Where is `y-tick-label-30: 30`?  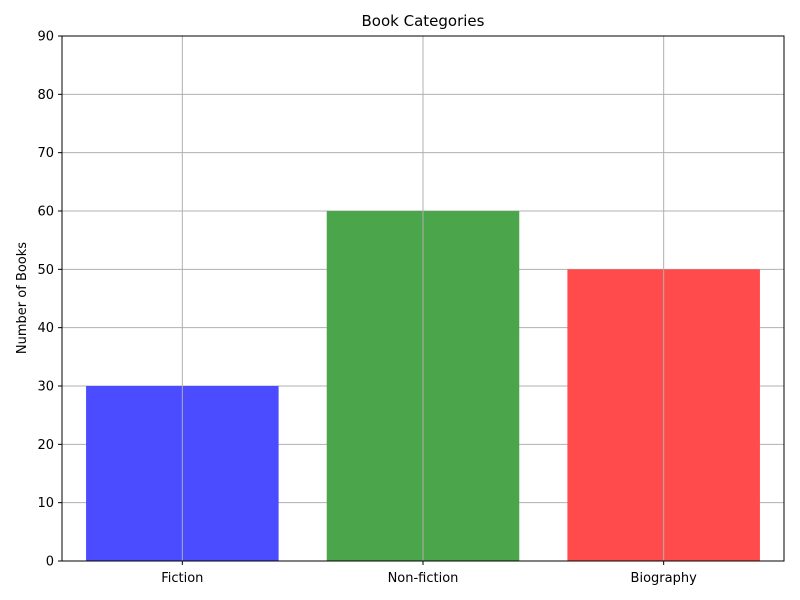
y-tick-label-30: 30 is located at coordinates (45, 387).